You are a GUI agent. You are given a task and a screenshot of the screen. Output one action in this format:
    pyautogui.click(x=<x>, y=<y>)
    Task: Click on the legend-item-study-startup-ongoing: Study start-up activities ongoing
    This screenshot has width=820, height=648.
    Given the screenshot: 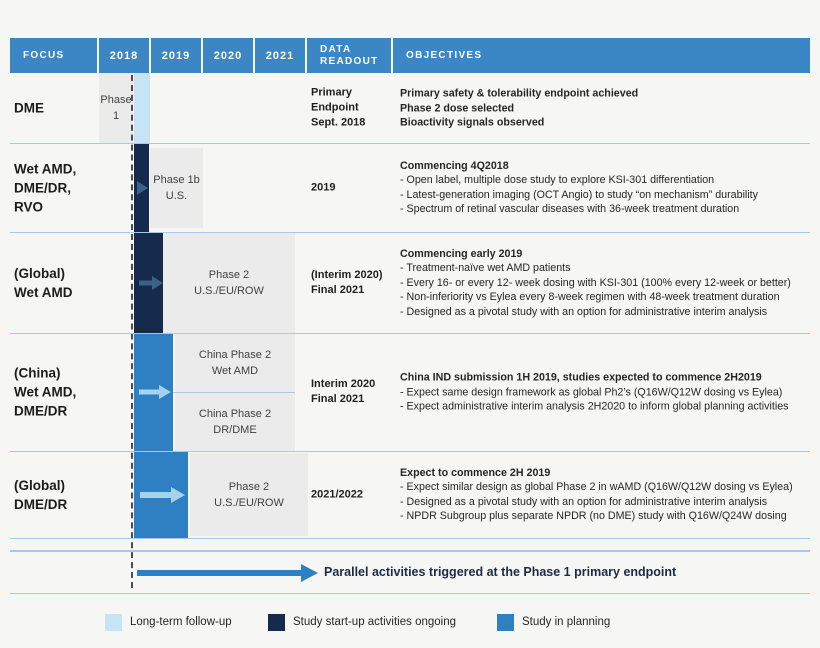 What is the action you would take?
    pyautogui.click(x=362, y=622)
    